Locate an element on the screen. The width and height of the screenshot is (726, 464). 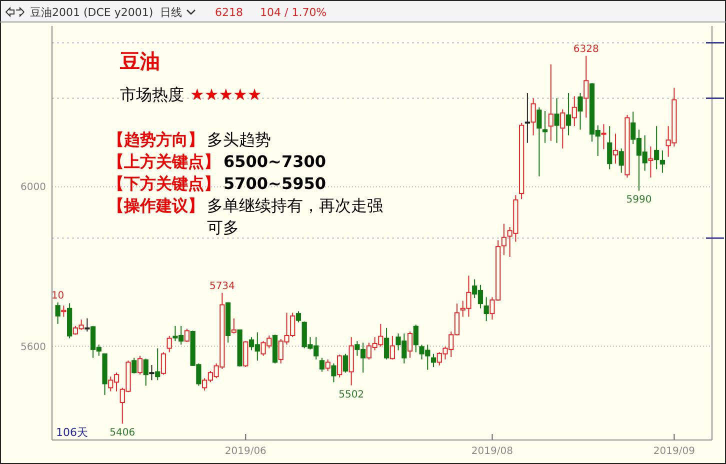
annotation: 10 is located at coordinates (57, 296).